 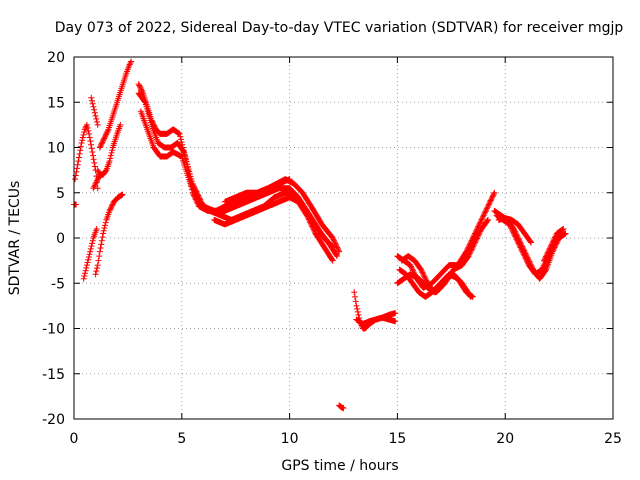 What do you see at coordinates (74, 439) in the screenshot?
I see `x-tick-label: 0` at bounding box center [74, 439].